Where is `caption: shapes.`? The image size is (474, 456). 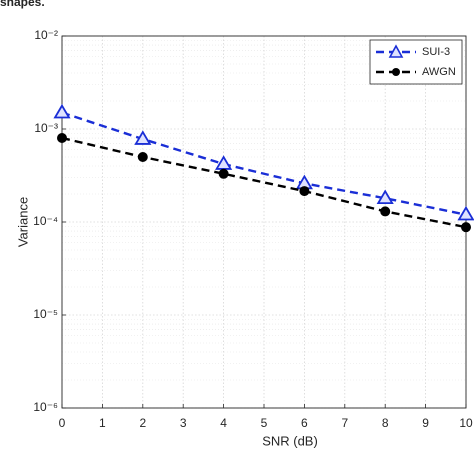 caption: shapes. is located at coordinates (22, 4).